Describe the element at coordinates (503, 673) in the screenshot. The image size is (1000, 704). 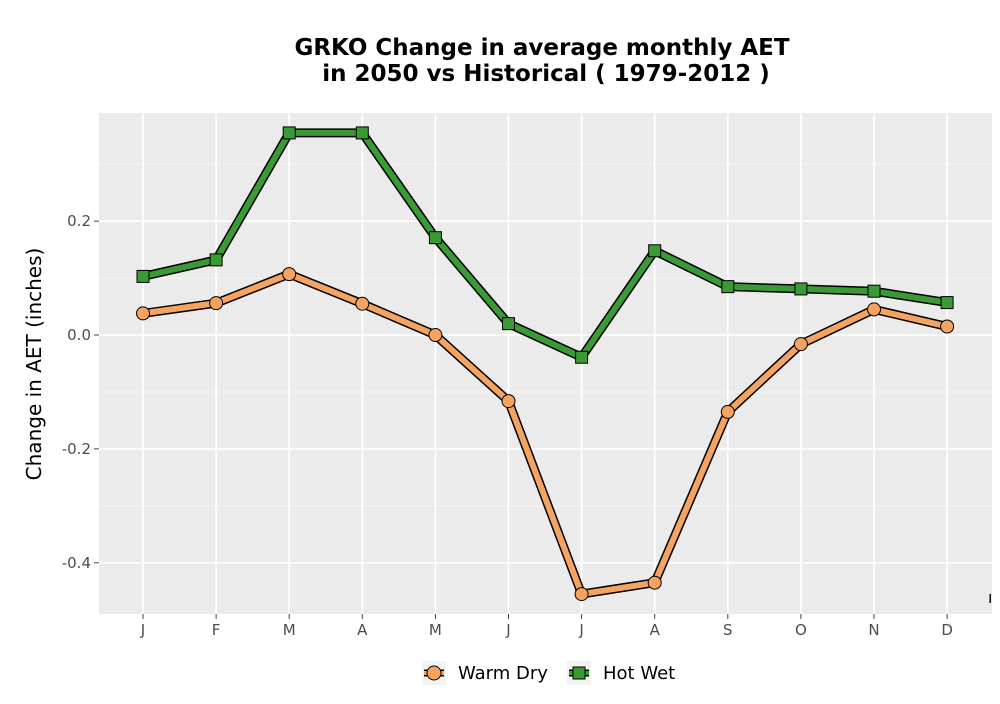
I see `legend-label-warm-dry: Warm Dry` at that location.